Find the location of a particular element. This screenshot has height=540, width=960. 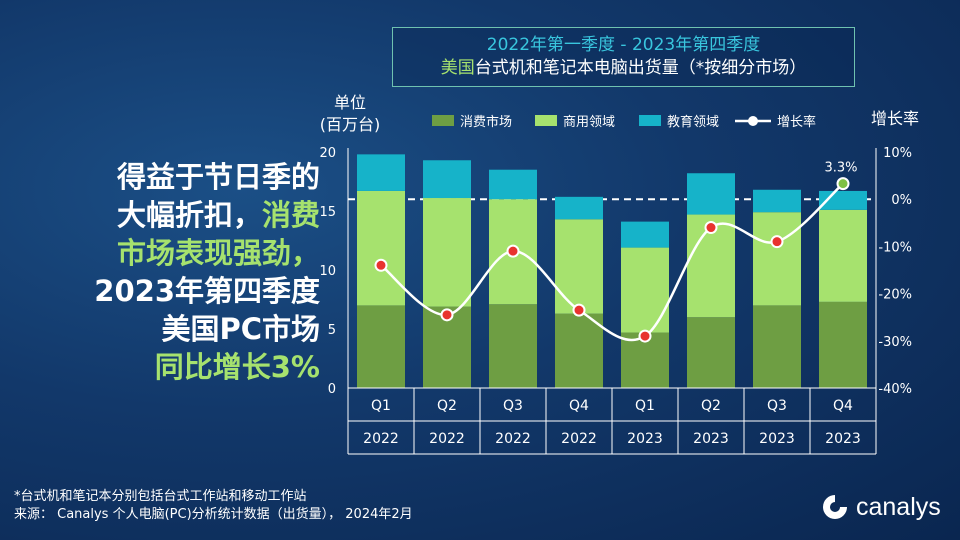

chart-subtitle: 美国台式机和笔记本电脑出货量（*按细分市场） is located at coordinates (623, 68).